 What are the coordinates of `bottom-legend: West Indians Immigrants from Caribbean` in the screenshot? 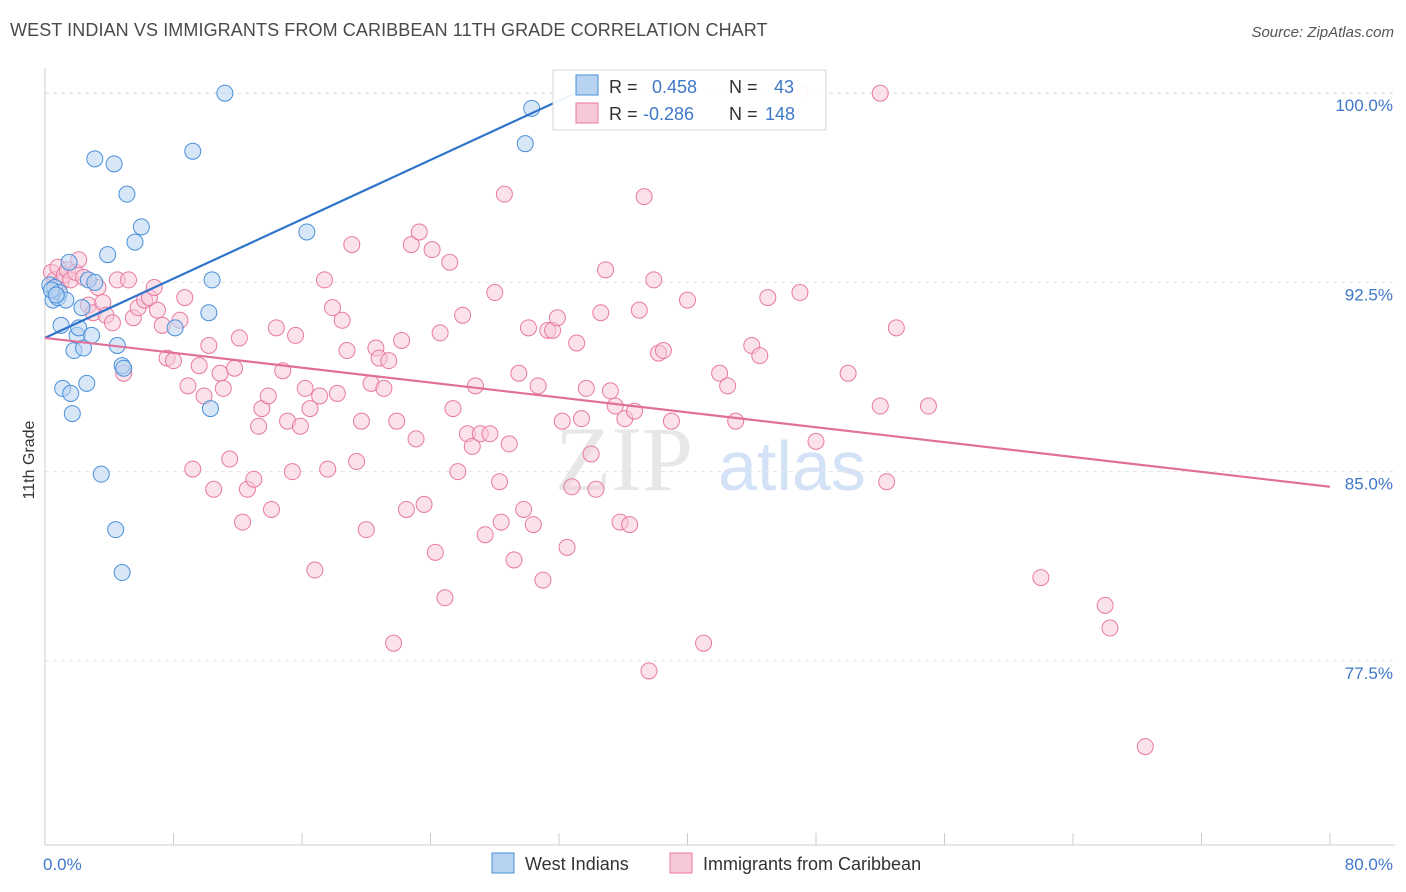 It's located at (706, 863).